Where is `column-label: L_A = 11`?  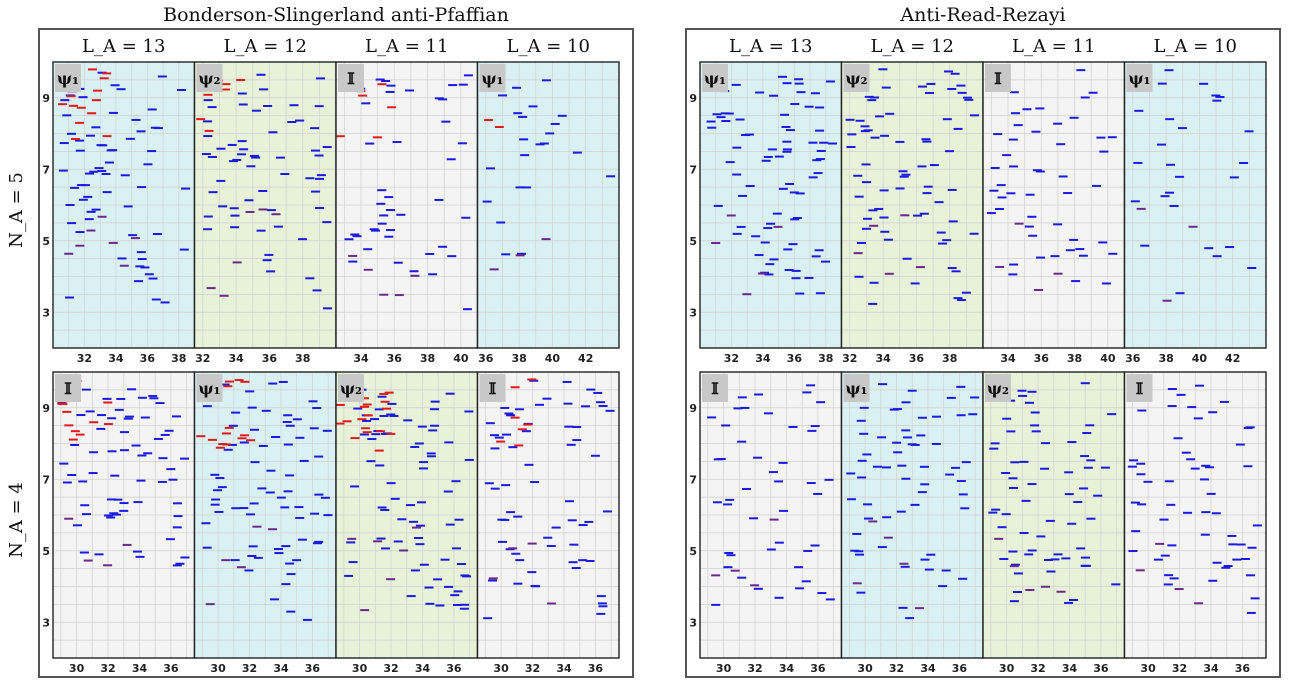 column-label: L_A = 11 is located at coordinates (406, 46).